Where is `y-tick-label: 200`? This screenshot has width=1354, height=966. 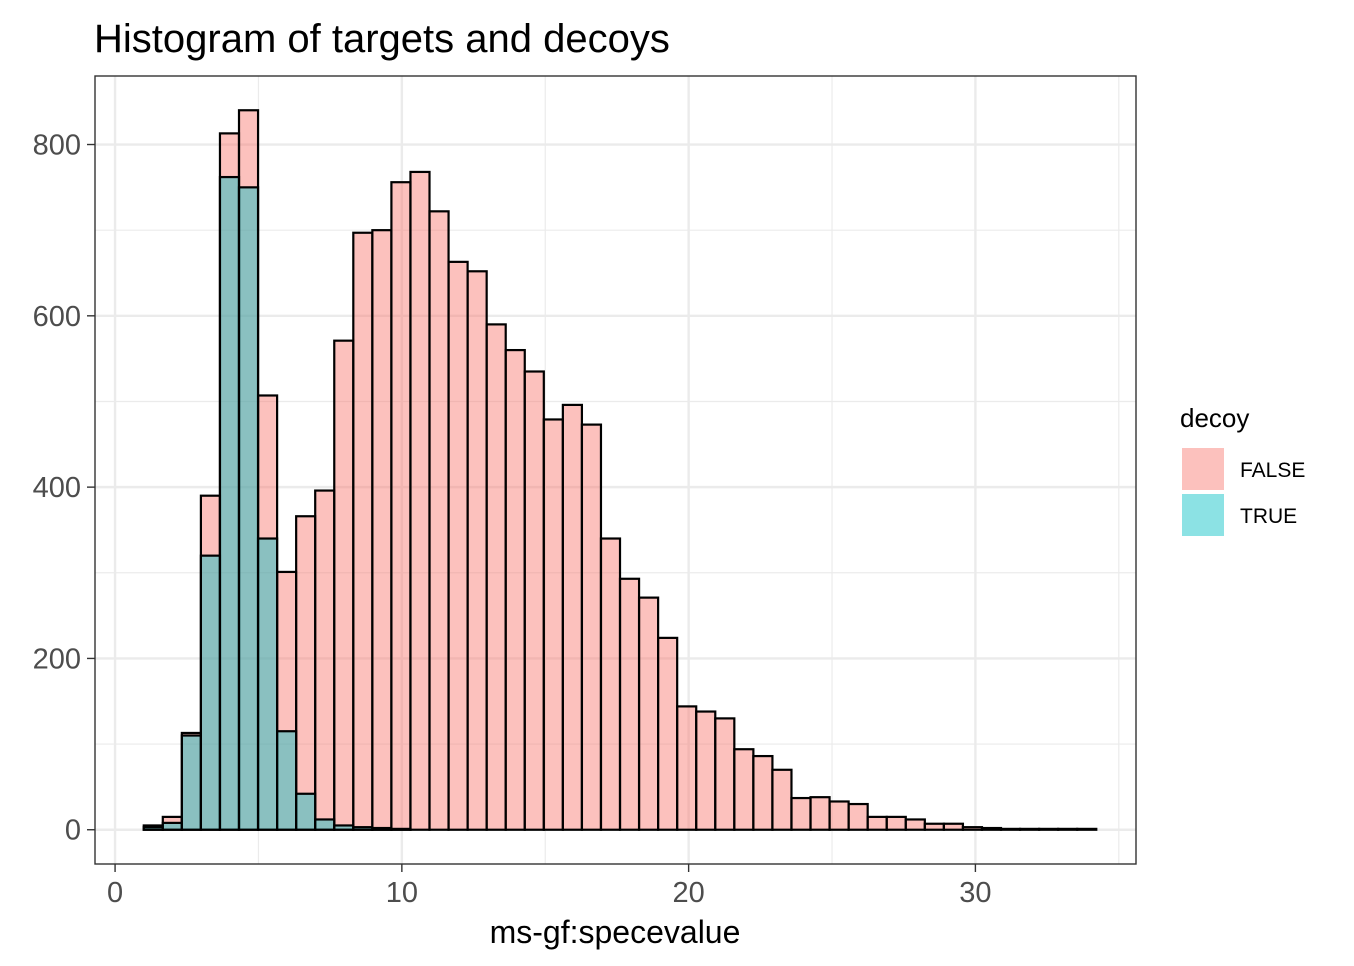
y-tick-label: 200 is located at coordinates (57, 659).